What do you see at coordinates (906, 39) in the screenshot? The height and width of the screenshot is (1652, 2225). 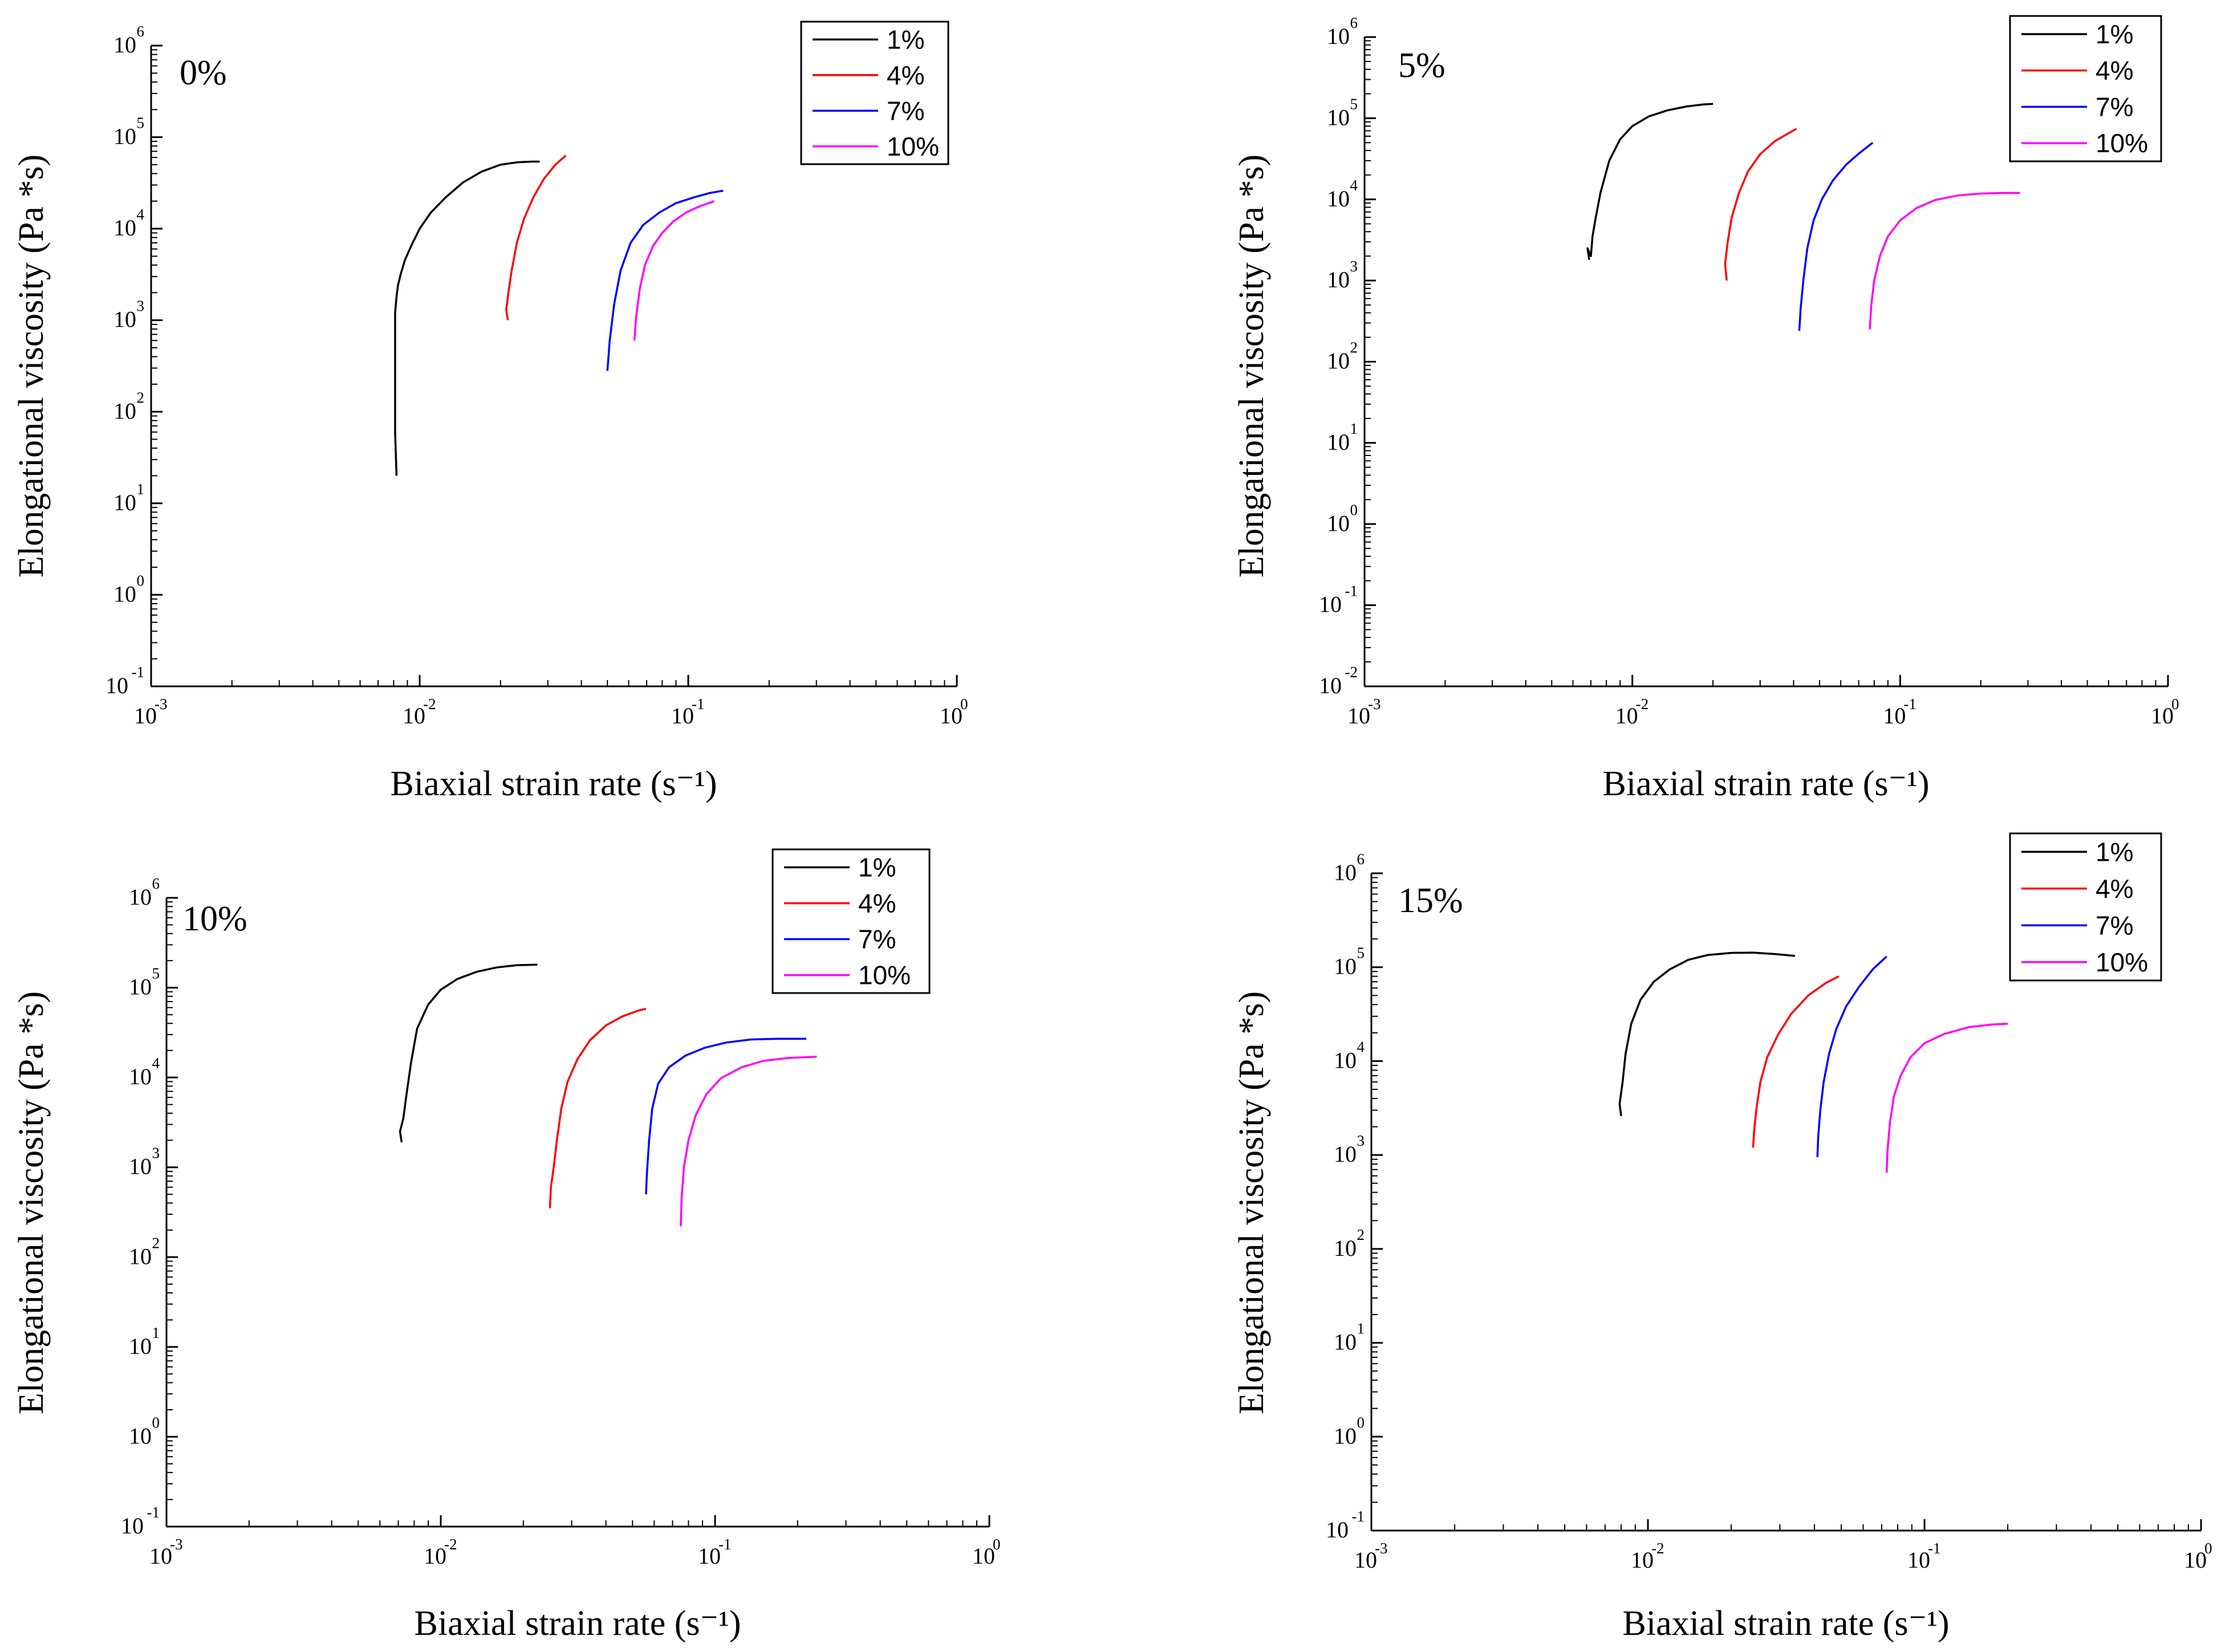 I see `legend-label: 1%` at bounding box center [906, 39].